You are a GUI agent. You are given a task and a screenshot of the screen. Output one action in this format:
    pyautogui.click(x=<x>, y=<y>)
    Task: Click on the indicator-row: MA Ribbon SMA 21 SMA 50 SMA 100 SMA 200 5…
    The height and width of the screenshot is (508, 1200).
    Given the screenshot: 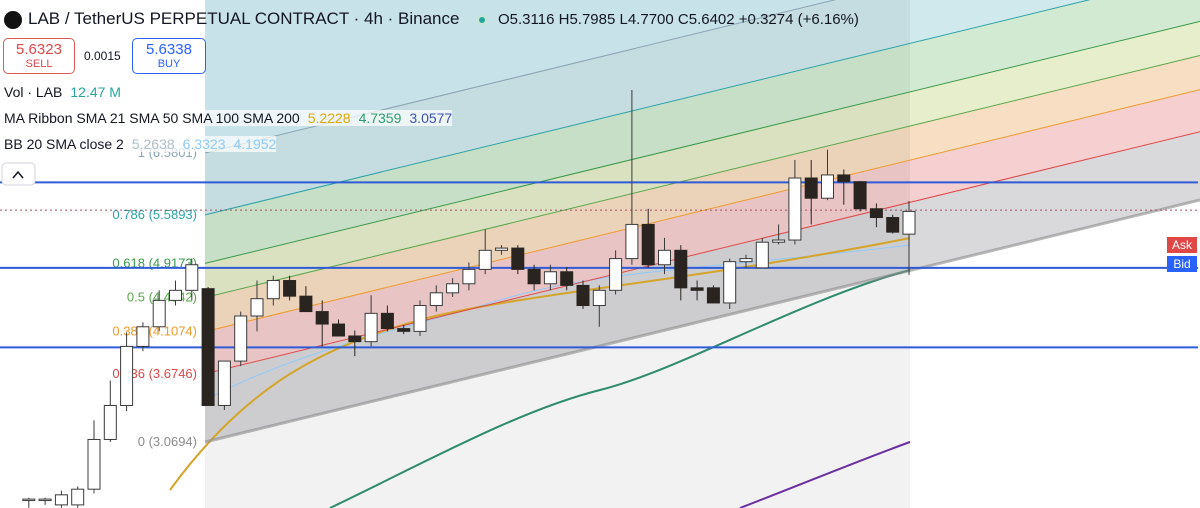 What is the action you would take?
    pyautogui.click(x=228, y=118)
    